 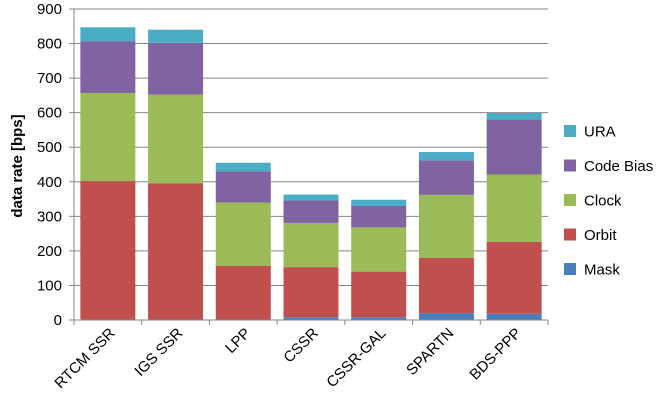 I want to click on x-tick-label: RTCM SSR, so click(x=84, y=358).